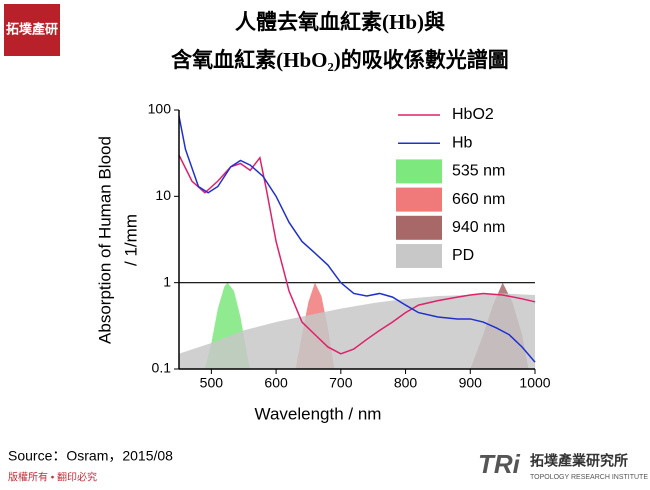 This screenshot has width=650, height=490. What do you see at coordinates (318, 413) in the screenshot?
I see `x-axis-label: Wavelength / nm` at bounding box center [318, 413].